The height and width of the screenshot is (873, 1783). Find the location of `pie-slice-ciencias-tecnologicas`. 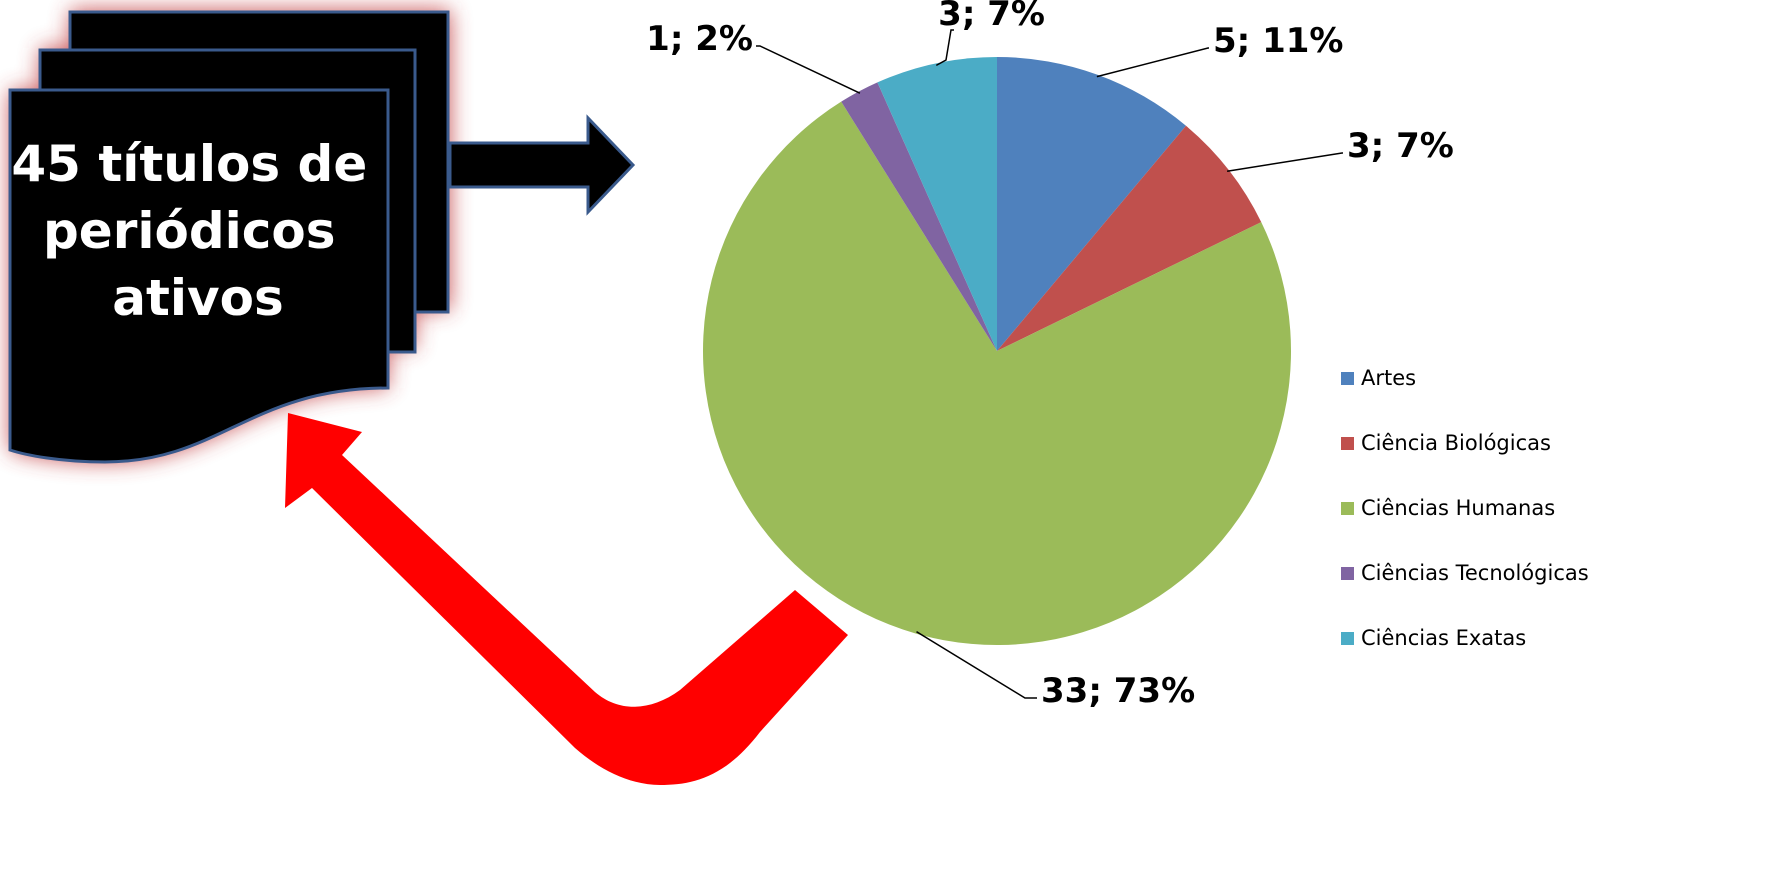

pie-slice-ciencias-tecnologicas is located at coordinates (919, 216).